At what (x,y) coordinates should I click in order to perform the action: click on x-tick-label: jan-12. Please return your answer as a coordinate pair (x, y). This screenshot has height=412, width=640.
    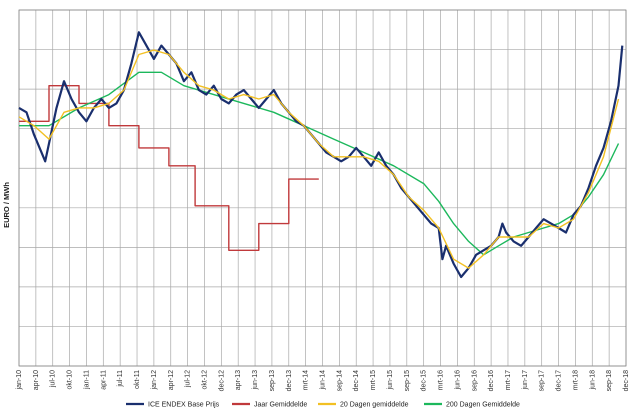
    Looking at the image, I should click on (154, 380).